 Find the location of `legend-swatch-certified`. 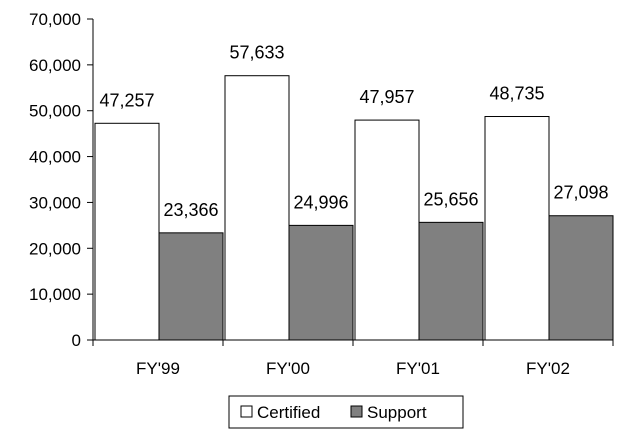

legend-swatch-certified is located at coordinates (246, 411).